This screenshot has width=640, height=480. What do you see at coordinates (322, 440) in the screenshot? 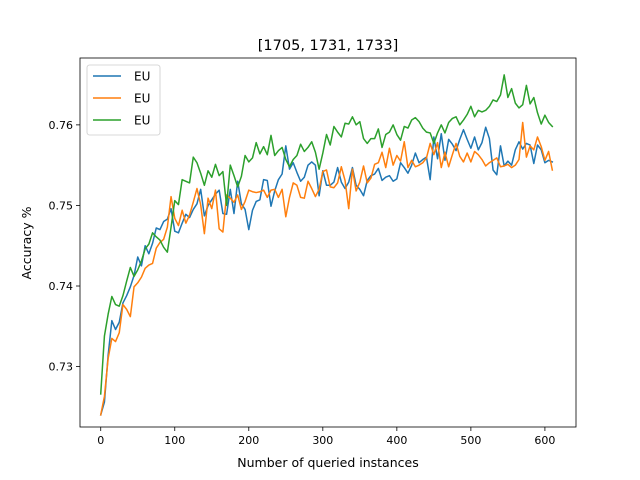
I see `x-tick-label: 300` at bounding box center [322, 440].